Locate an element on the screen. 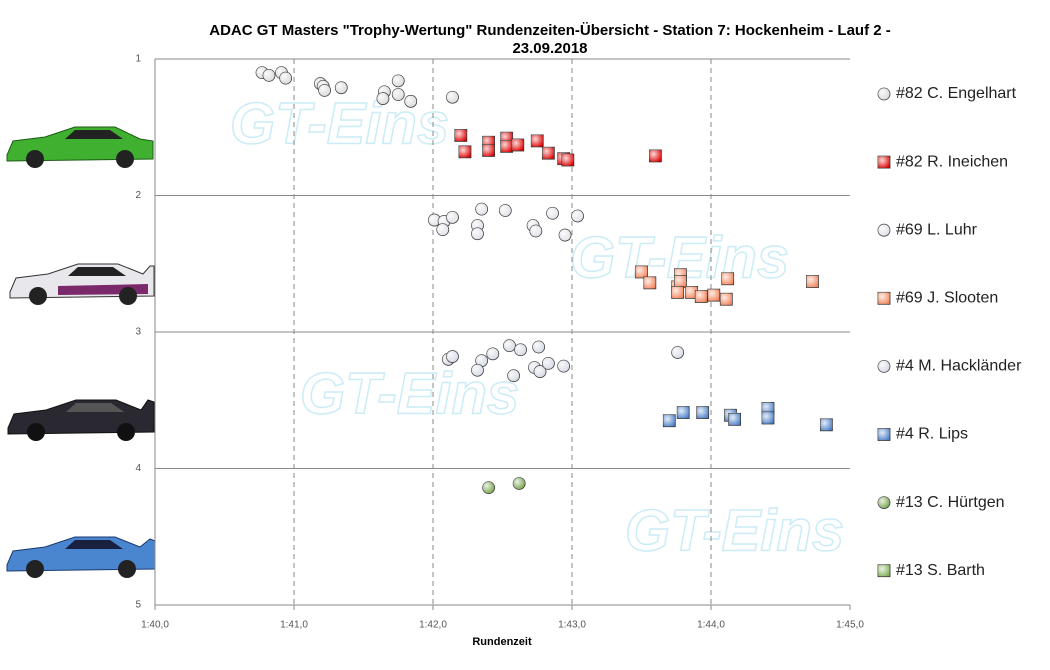 This screenshot has width=1050, height=670. x-tick-label: 1:40,0 is located at coordinates (155, 625).